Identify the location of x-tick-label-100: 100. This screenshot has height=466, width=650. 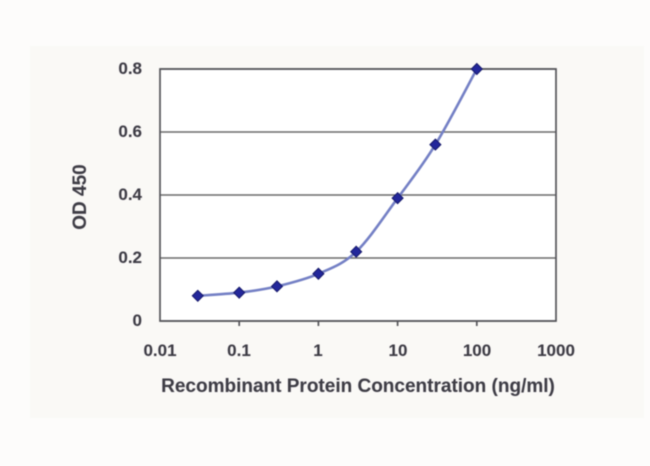
(477, 350).